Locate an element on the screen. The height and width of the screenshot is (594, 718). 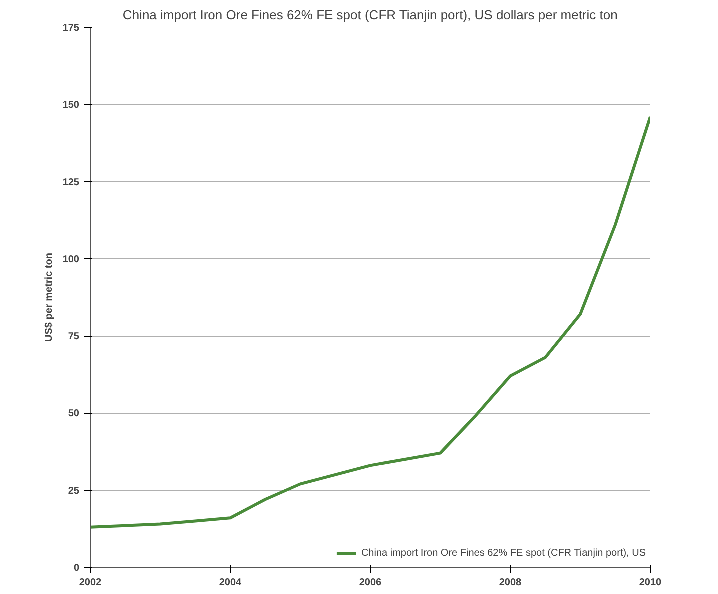
x-tick-label: 2006 is located at coordinates (370, 583).